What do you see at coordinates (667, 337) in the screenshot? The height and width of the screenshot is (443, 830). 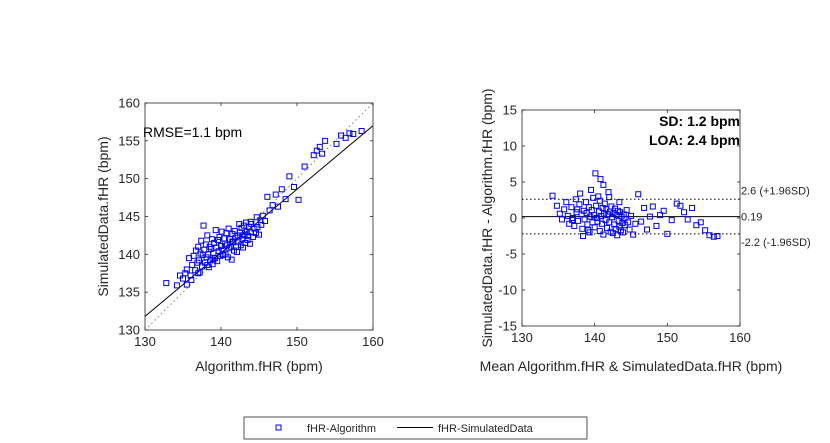 I see `bland-altman-x-tick-label: 150` at bounding box center [667, 337].